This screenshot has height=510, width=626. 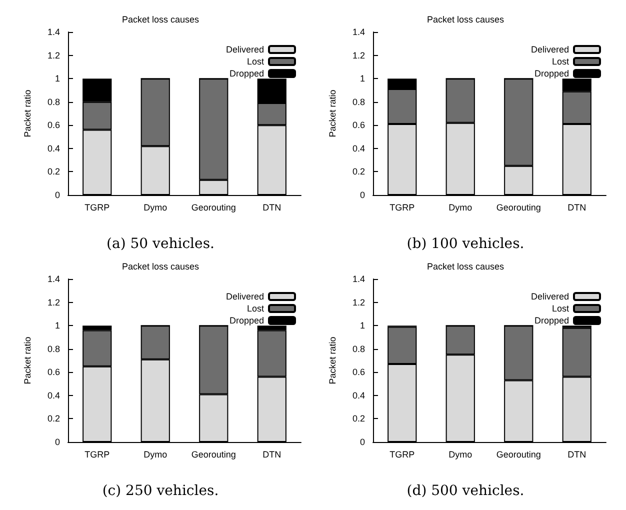 I want to click on text: (b) 100 vehicles., so click(x=465, y=244).